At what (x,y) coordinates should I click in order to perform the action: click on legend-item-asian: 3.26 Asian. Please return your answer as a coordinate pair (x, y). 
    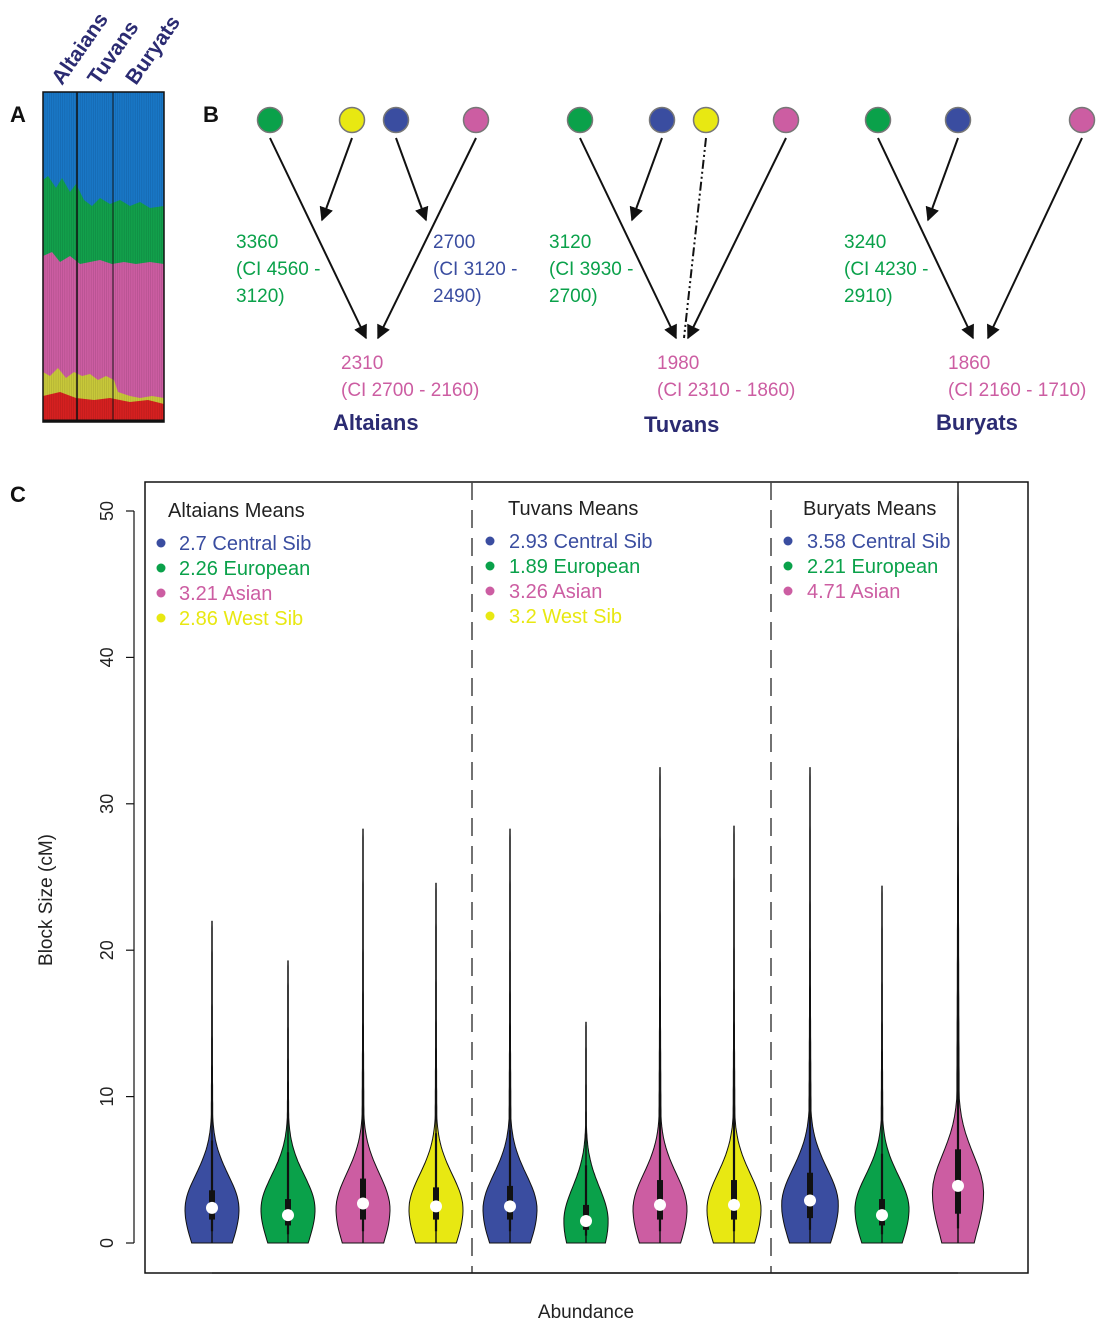
    Looking at the image, I should click on (555, 592).